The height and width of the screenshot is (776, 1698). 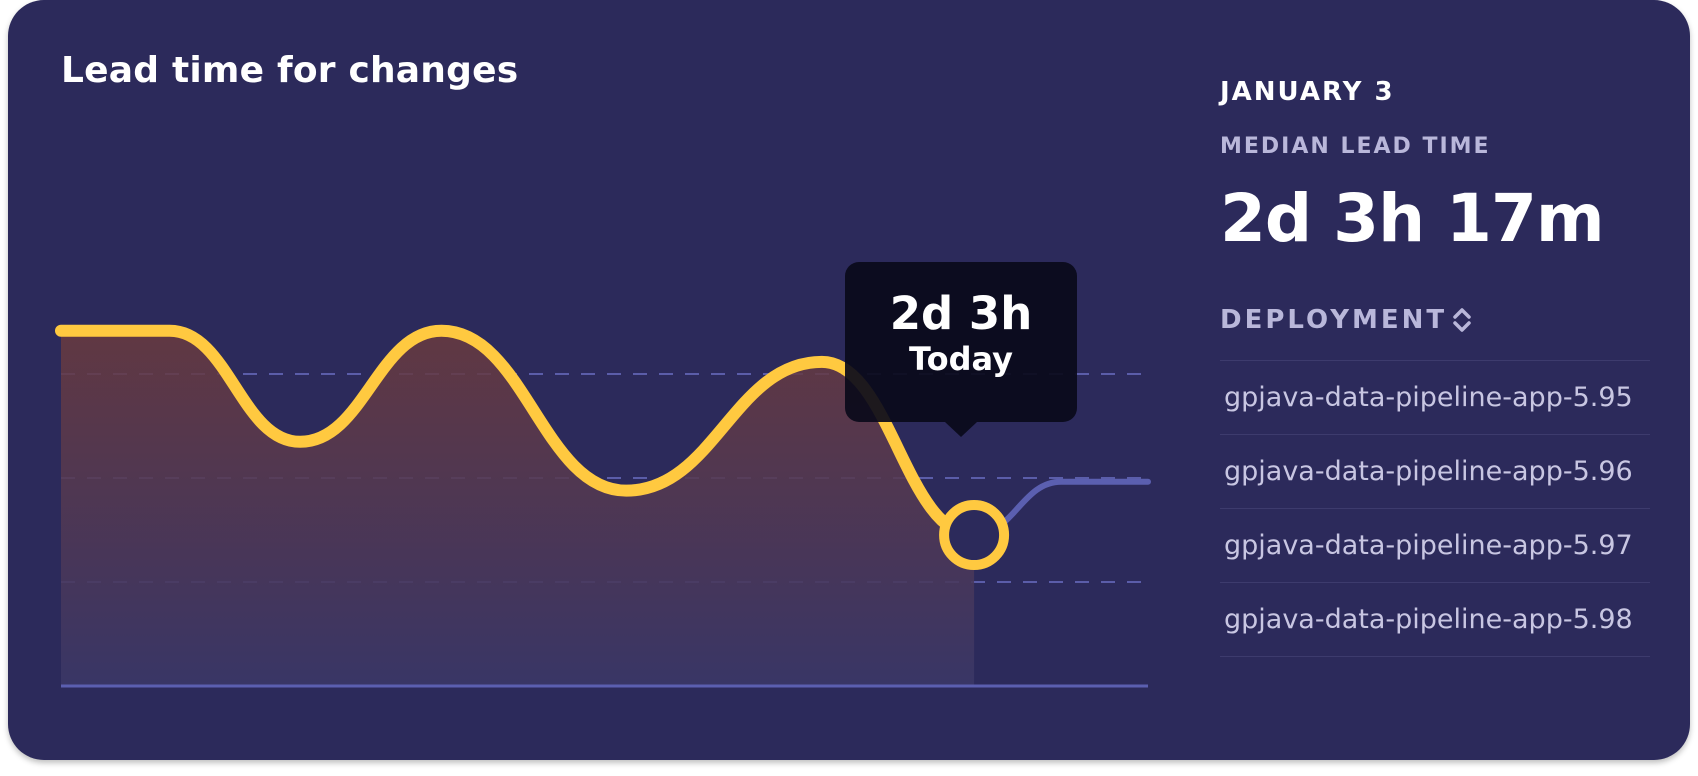 What do you see at coordinates (1334, 320) in the screenshot?
I see `deployment-header-label: DEPLOYMENT` at bounding box center [1334, 320].